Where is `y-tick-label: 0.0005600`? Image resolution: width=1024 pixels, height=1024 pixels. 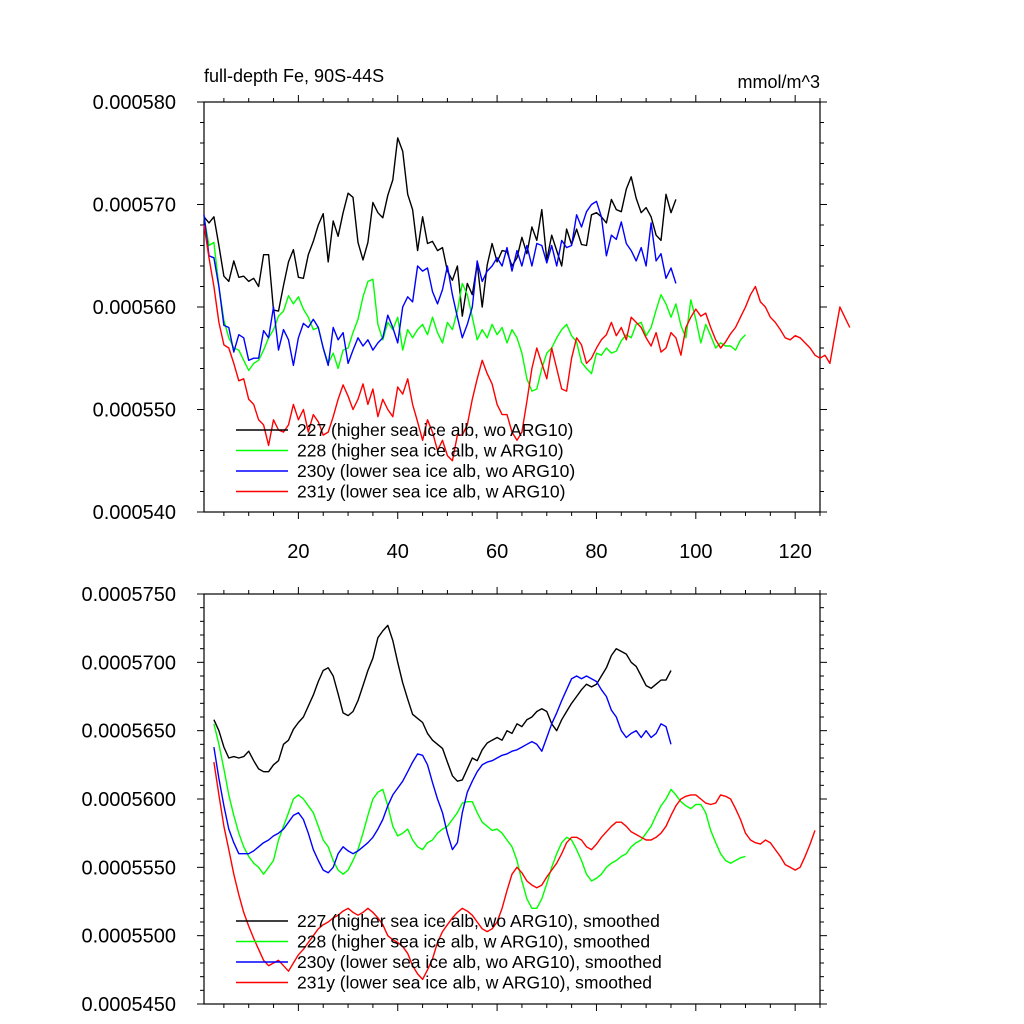 y-tick-label: 0.0005600 is located at coordinates (128, 800).